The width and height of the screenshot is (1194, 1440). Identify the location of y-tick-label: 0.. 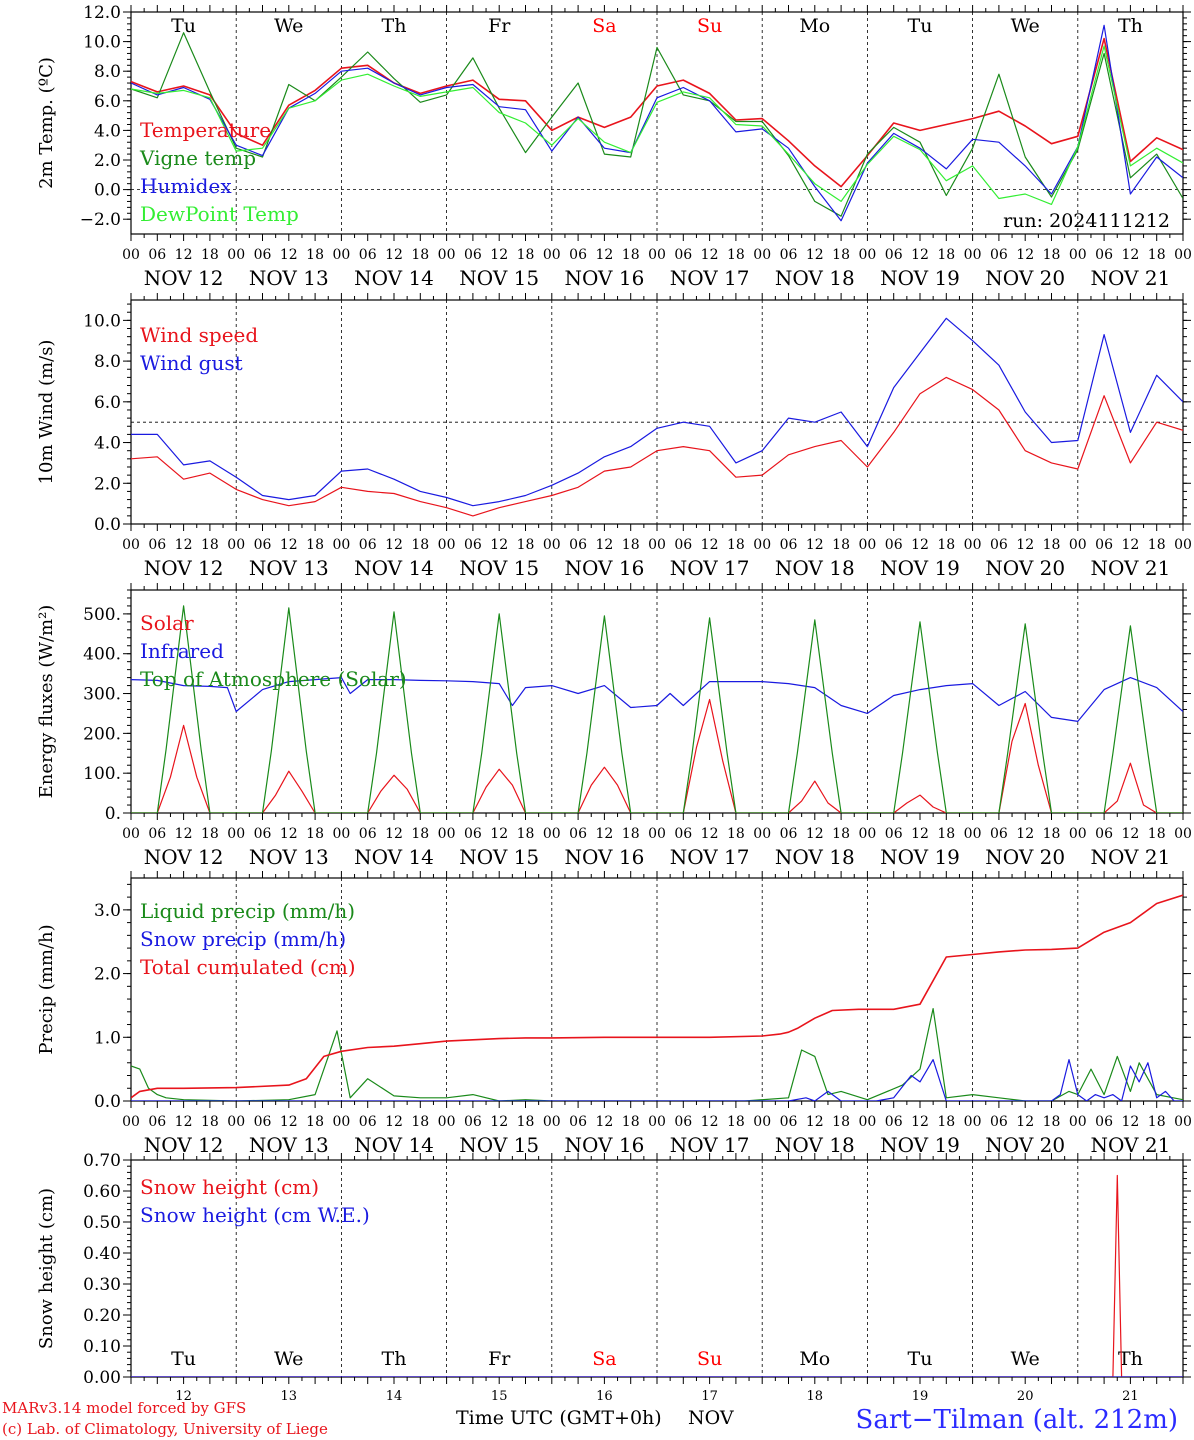
(113, 814).